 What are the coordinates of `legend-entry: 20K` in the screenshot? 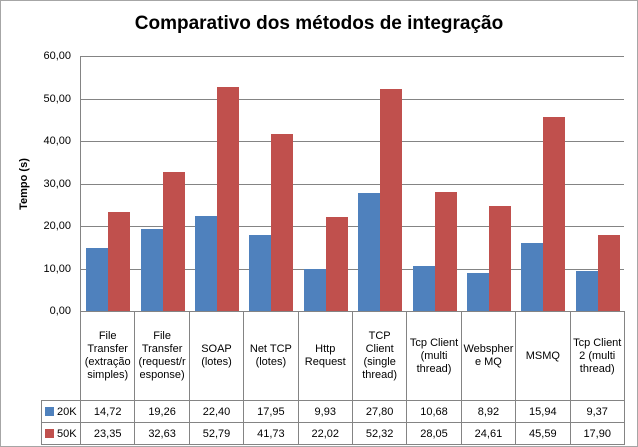 It's located at (62, 412).